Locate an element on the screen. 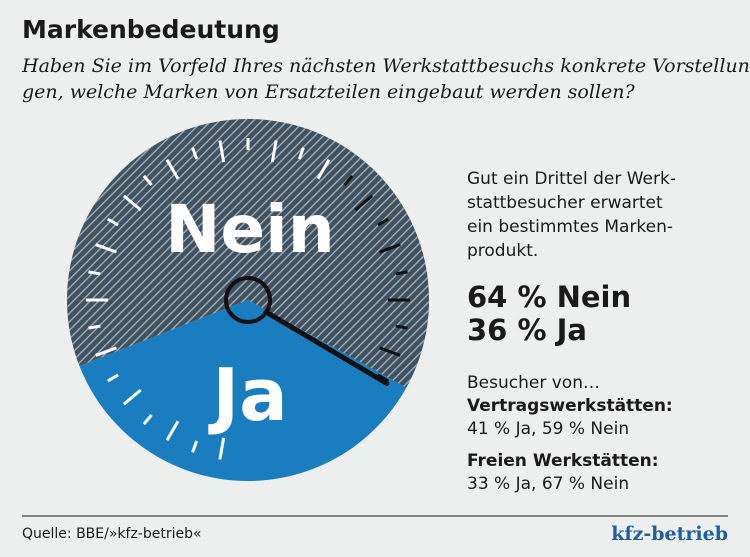 This screenshot has width=750, height=557. brand-logo: kfz-betrieb is located at coordinates (669, 534).